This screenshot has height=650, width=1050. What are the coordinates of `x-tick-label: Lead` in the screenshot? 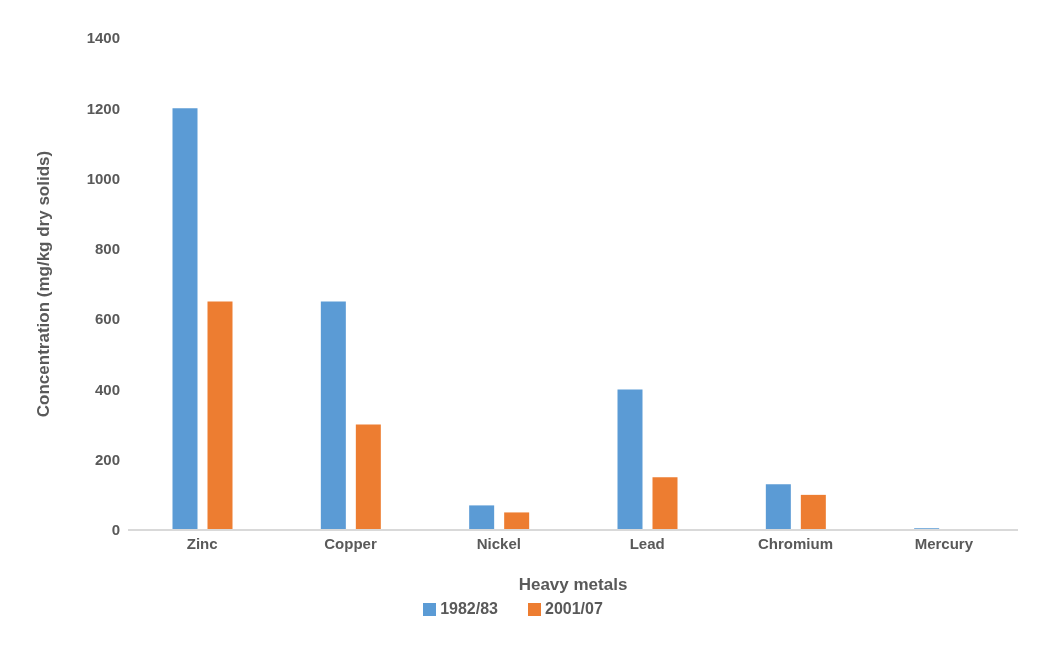 It's located at (647, 543).